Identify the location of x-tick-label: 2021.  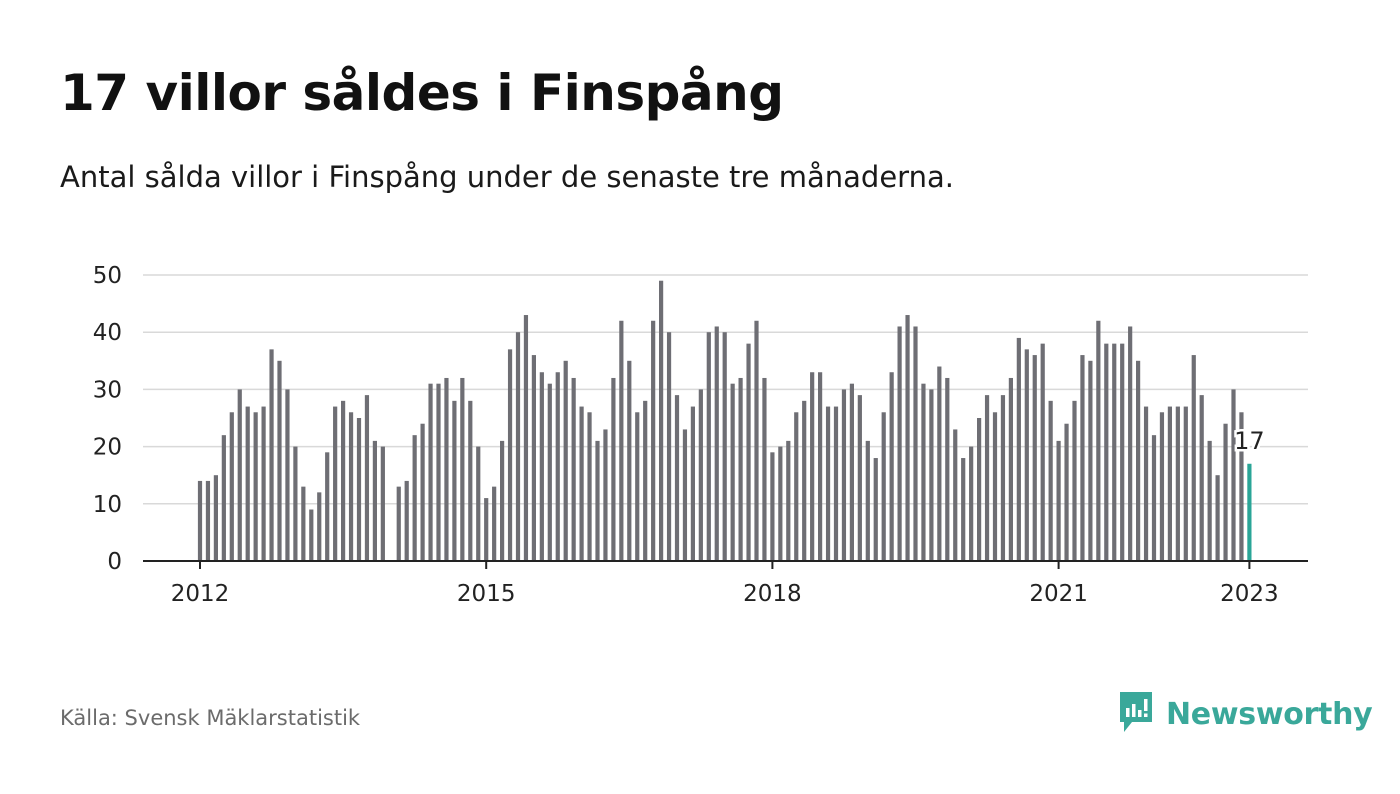
(1058, 594).